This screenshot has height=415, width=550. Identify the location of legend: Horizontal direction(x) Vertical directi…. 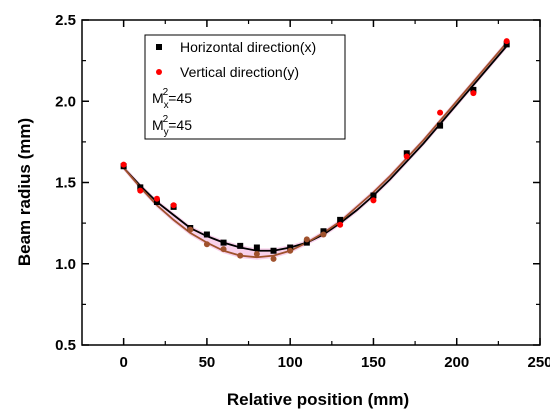
(245, 87).